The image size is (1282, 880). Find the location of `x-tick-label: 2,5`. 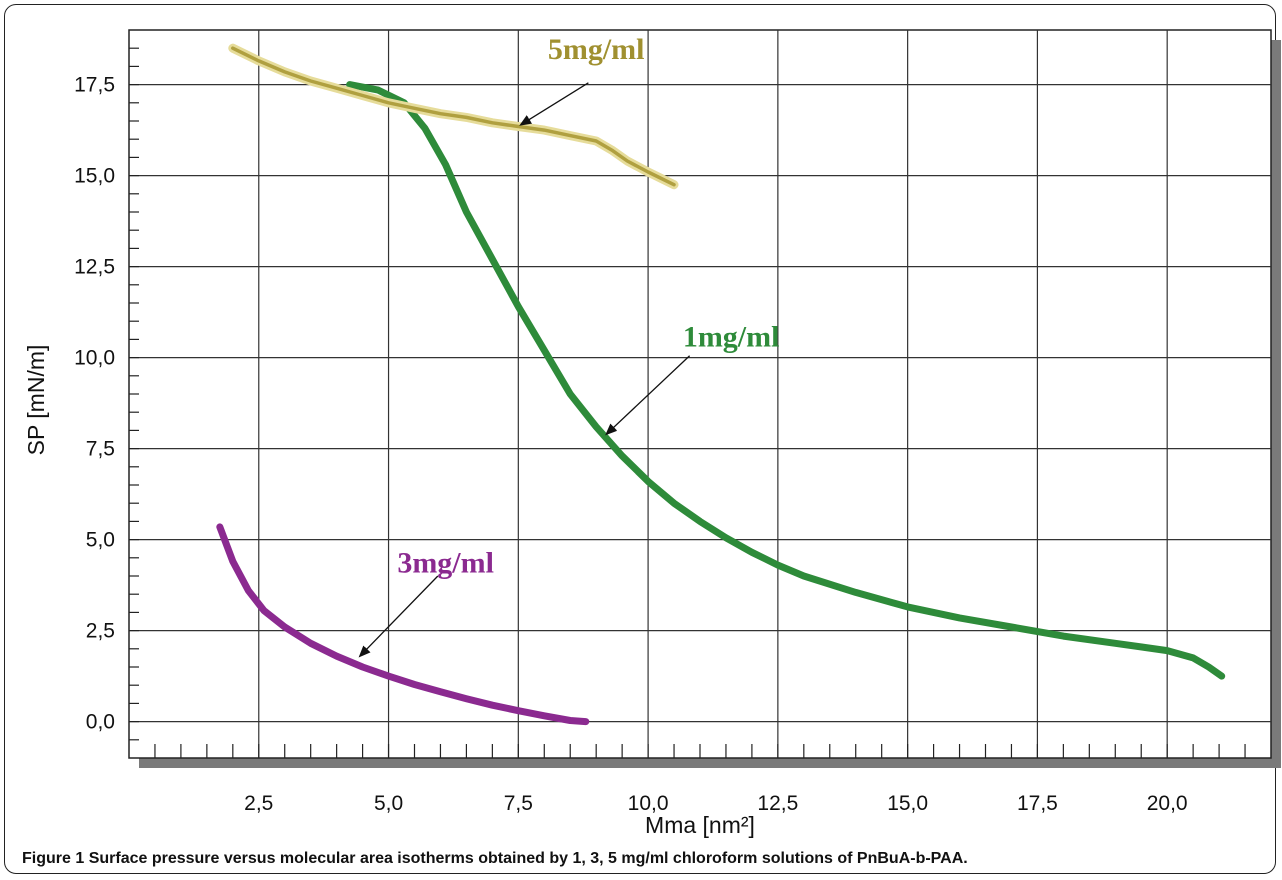

x-tick-label: 2,5 is located at coordinates (258, 803).